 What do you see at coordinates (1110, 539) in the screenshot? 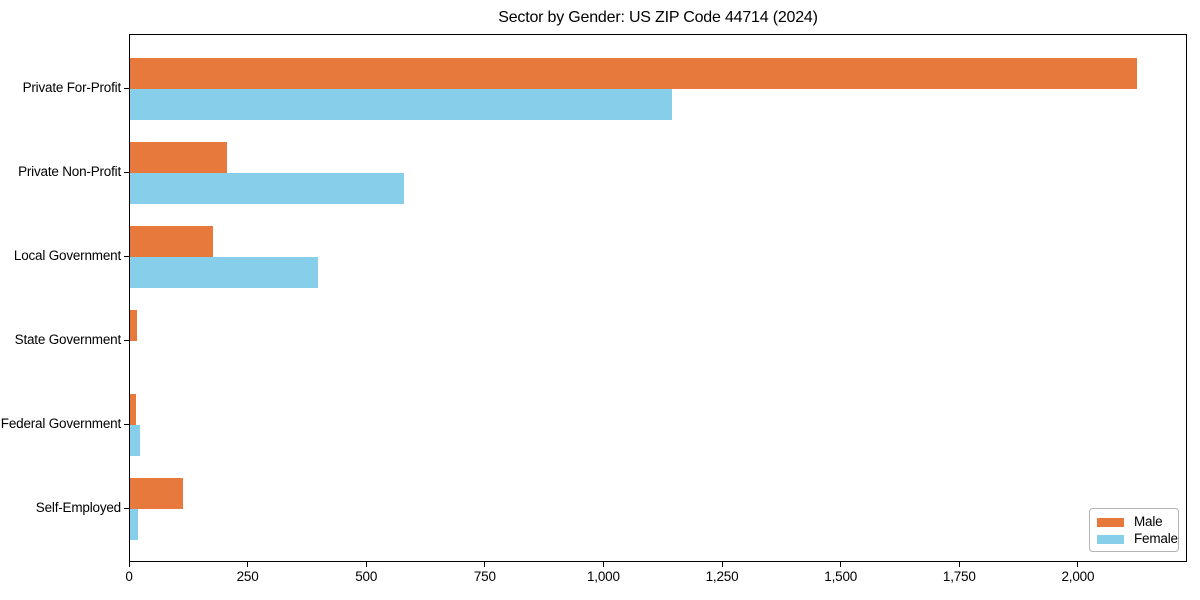
I see `female-swatch-icon` at bounding box center [1110, 539].